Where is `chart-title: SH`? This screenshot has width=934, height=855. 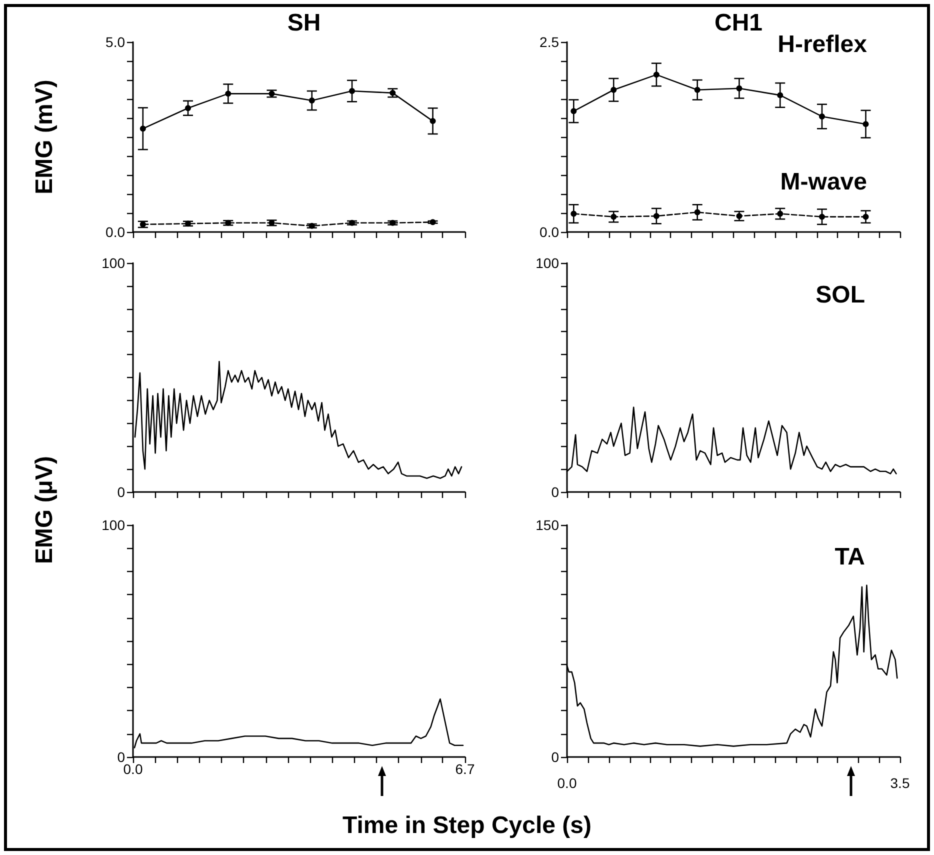 chart-title: SH is located at coordinates (304, 23).